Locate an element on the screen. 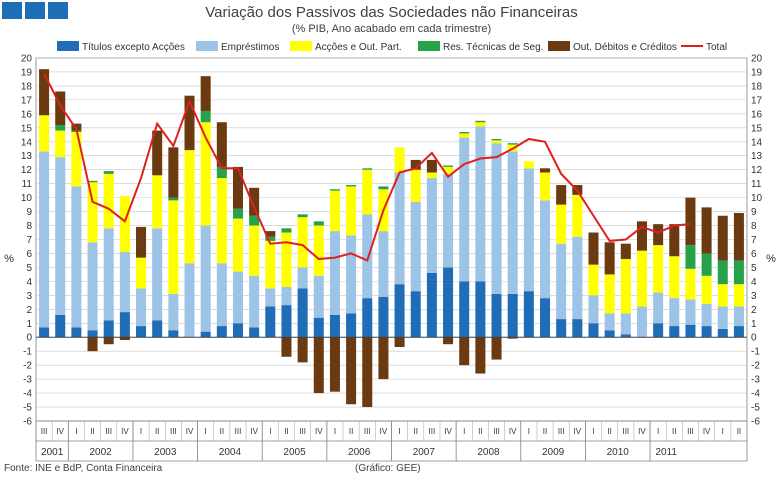  y-tick-label-right: 11 is located at coordinates (756, 184).